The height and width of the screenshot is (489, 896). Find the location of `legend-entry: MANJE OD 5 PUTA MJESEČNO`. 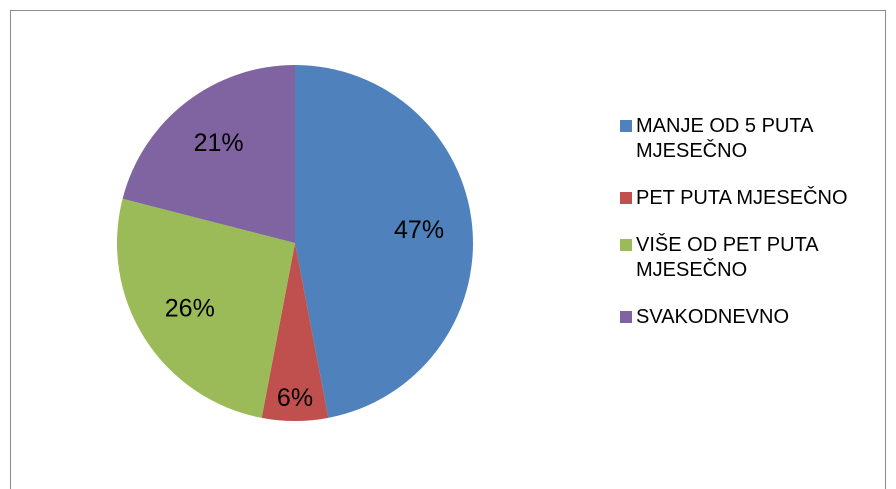

legend-entry: MANJE OD 5 PUTA MJESEČNO is located at coordinates (735, 139).